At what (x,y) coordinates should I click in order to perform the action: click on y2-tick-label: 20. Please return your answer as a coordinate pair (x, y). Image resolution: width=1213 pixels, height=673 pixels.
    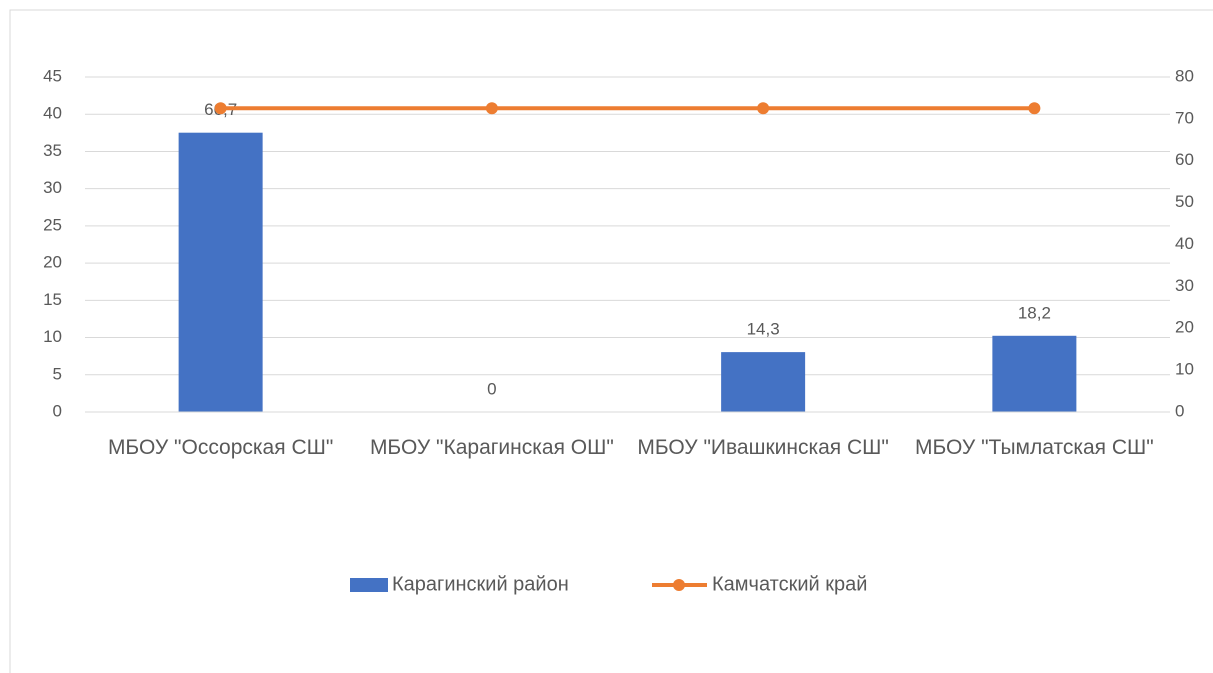
    Looking at the image, I should click on (1184, 327).